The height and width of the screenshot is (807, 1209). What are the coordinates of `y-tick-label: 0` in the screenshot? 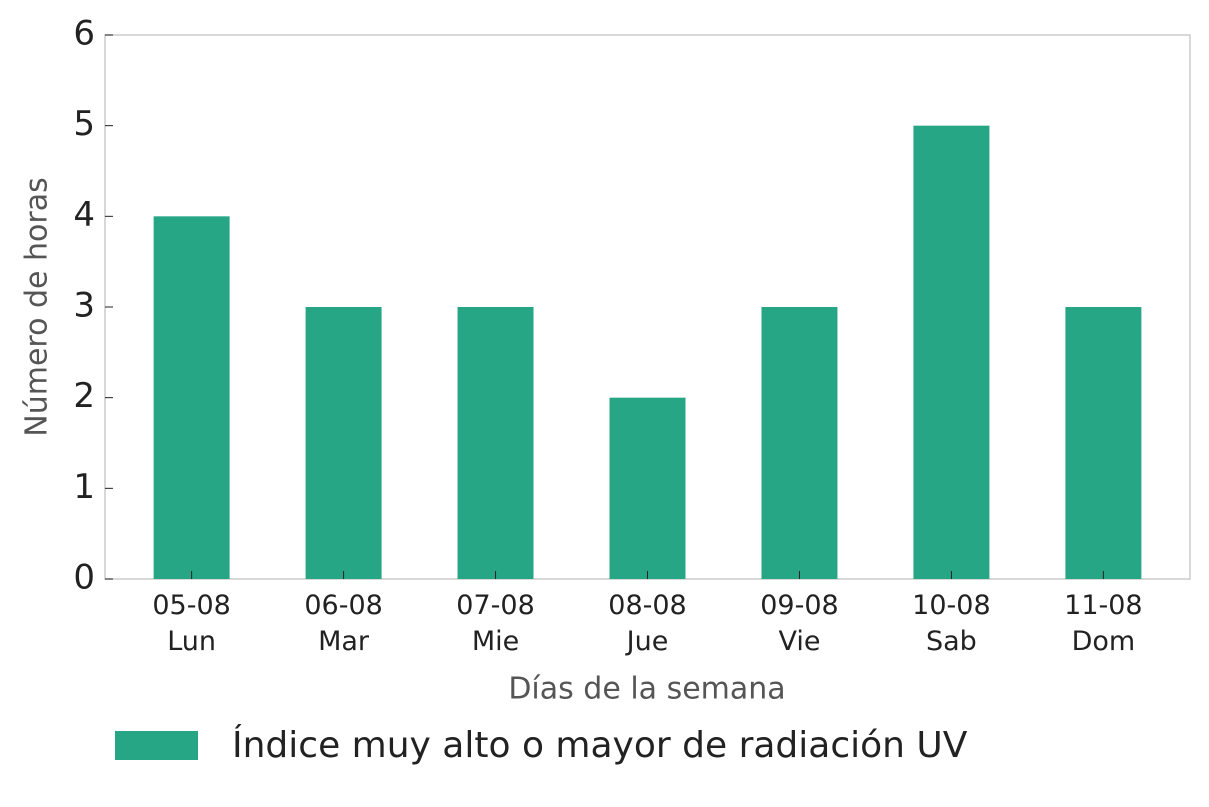 It's located at (84, 578).